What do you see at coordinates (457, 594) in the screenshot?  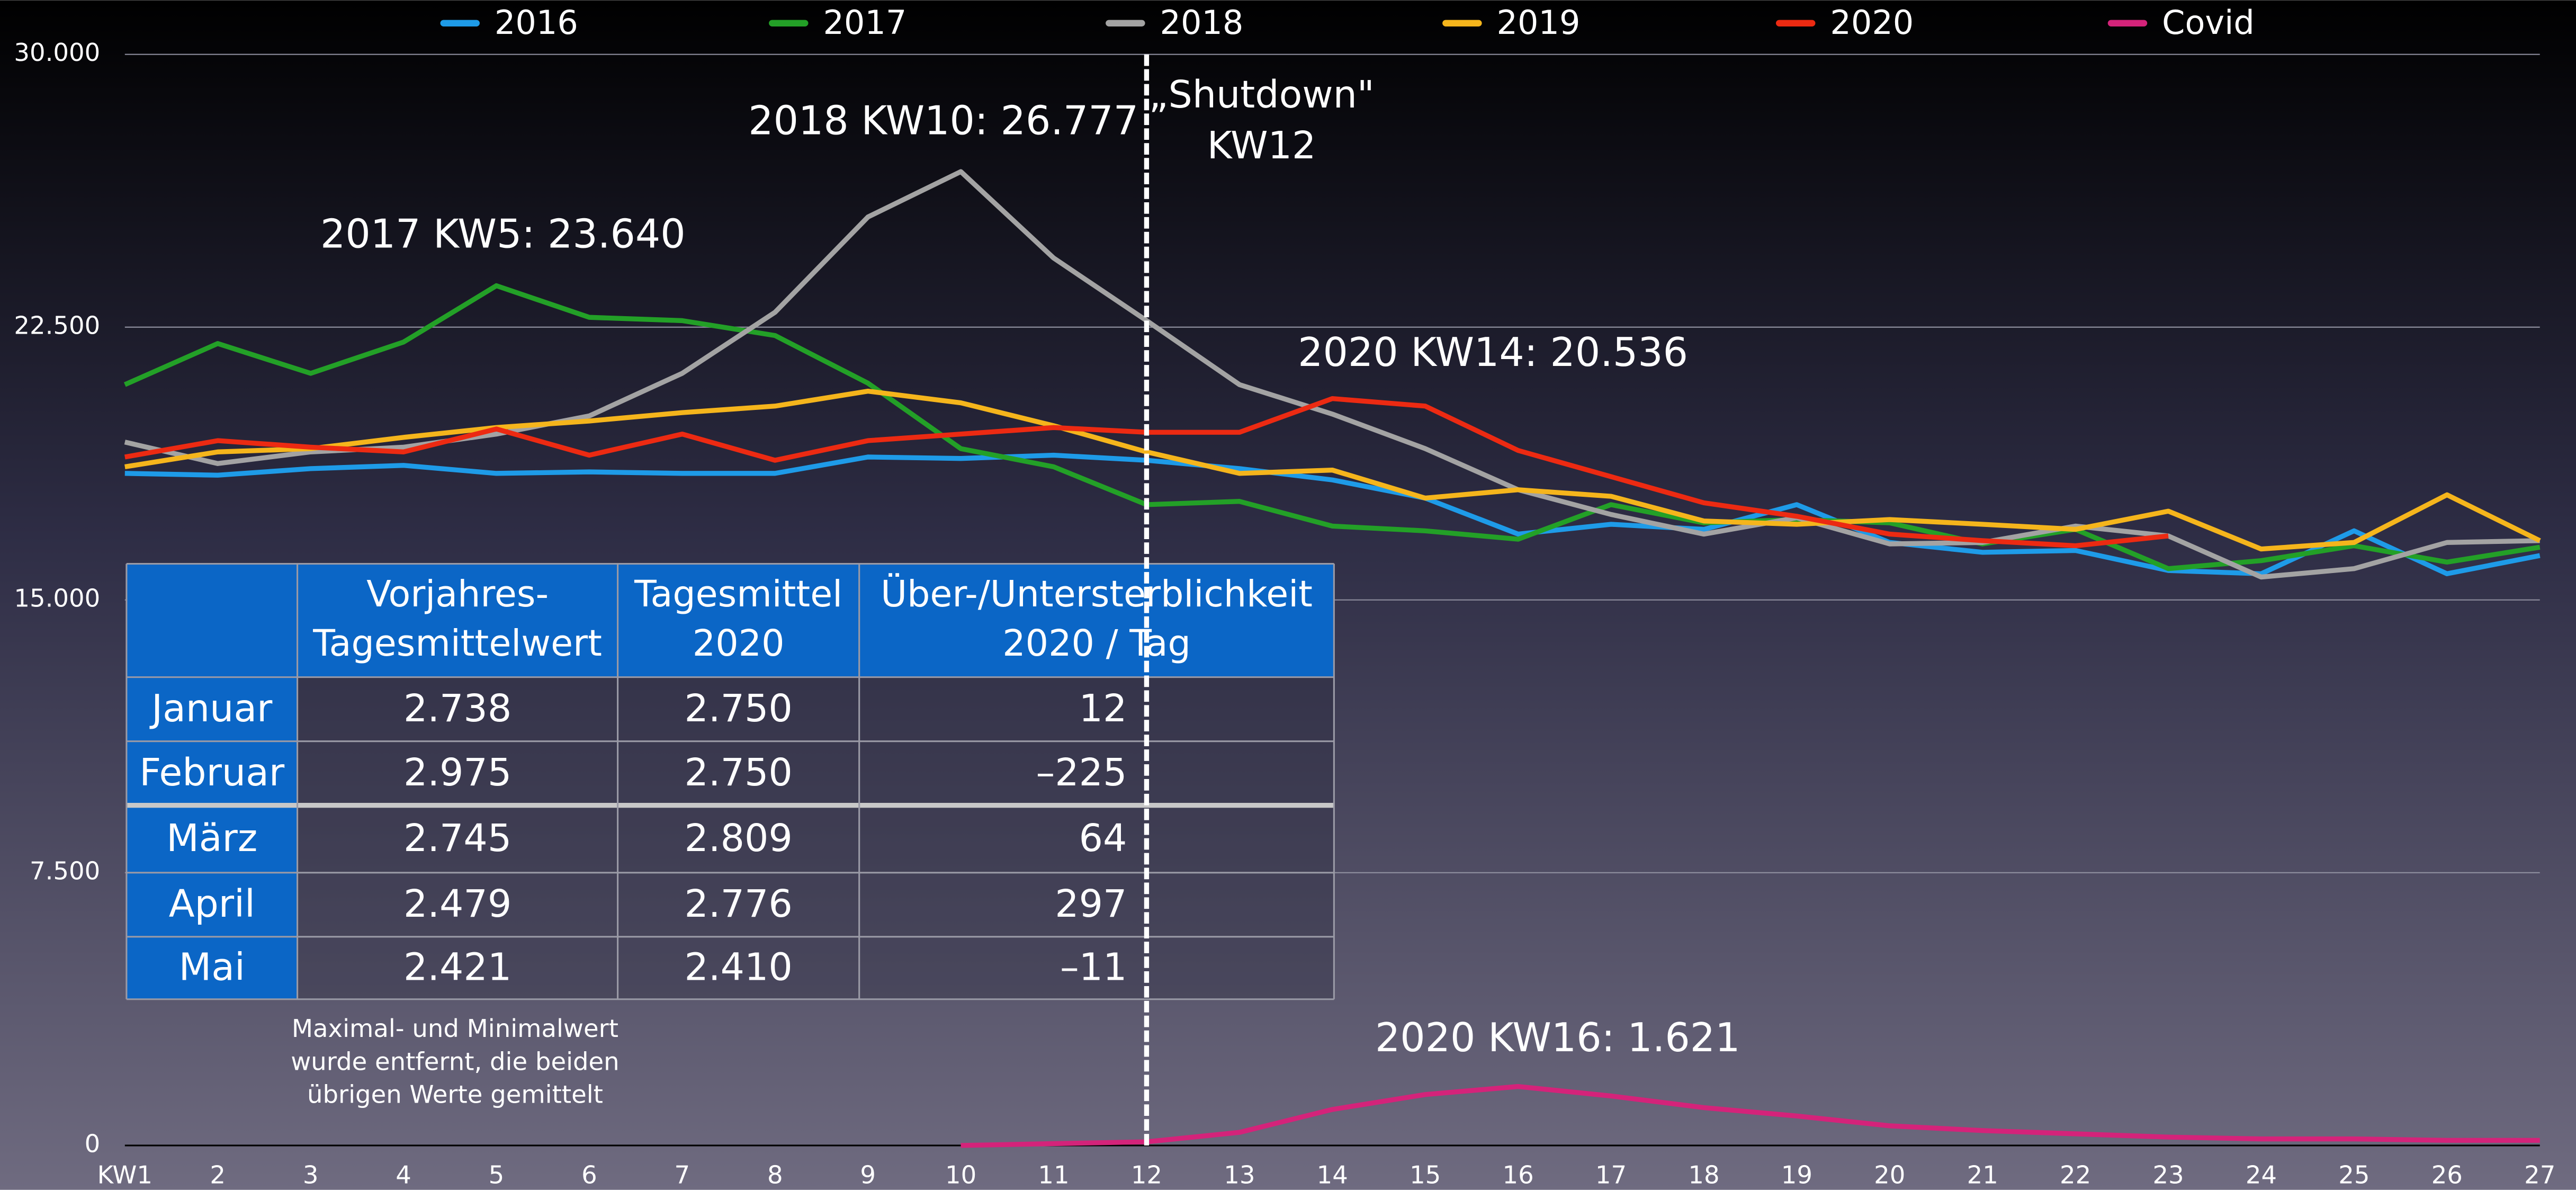 I see `table-header: Vorjahres-` at bounding box center [457, 594].